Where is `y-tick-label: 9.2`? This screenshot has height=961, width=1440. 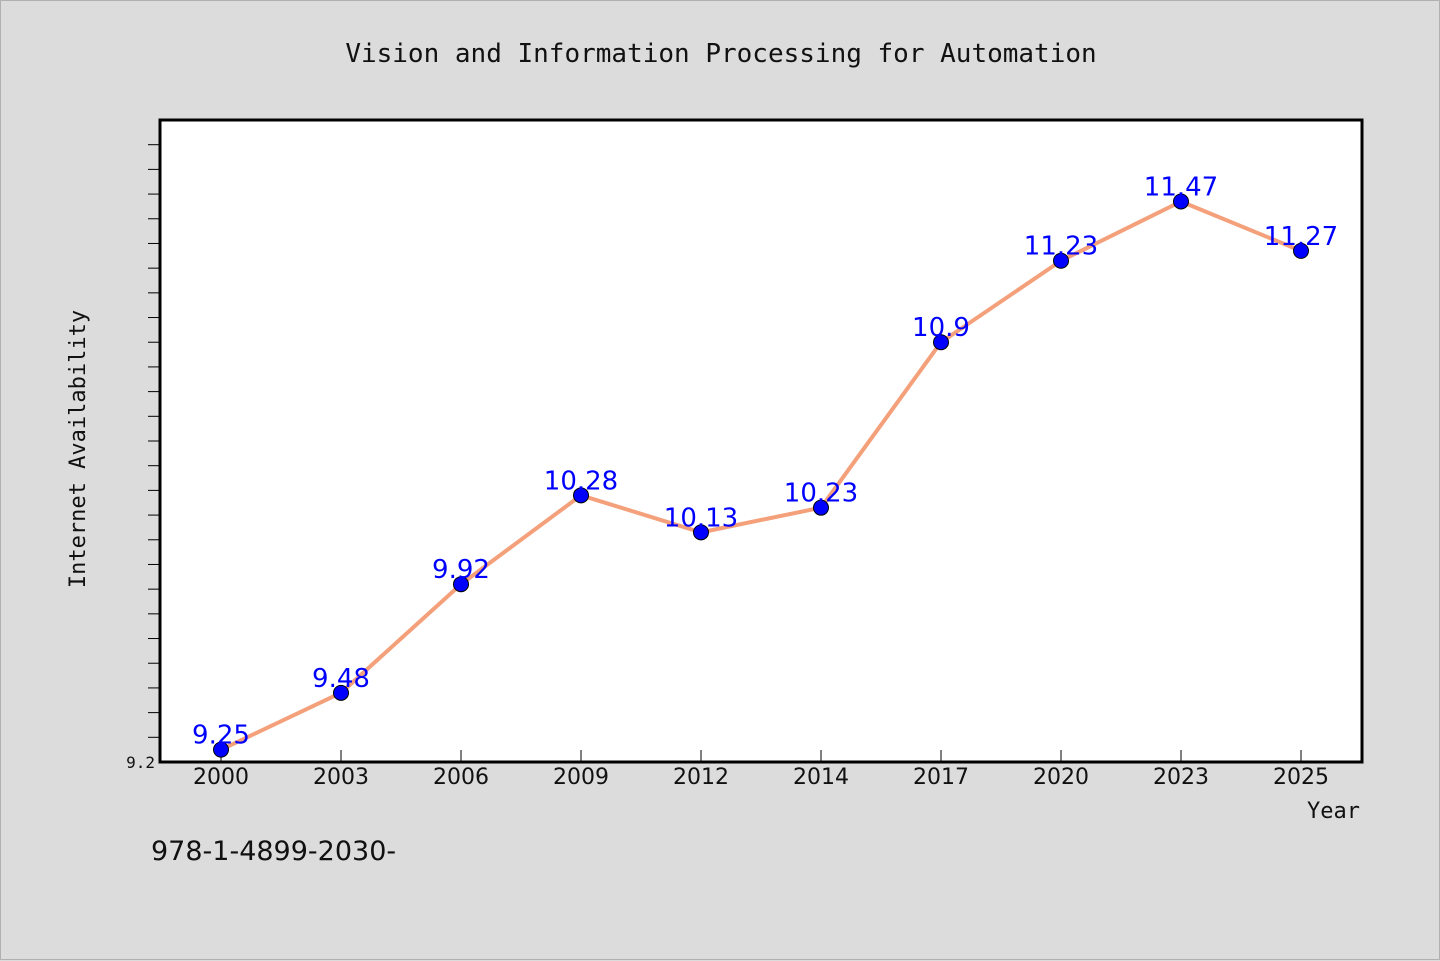 y-tick-label: 9.2 is located at coordinates (140, 762).